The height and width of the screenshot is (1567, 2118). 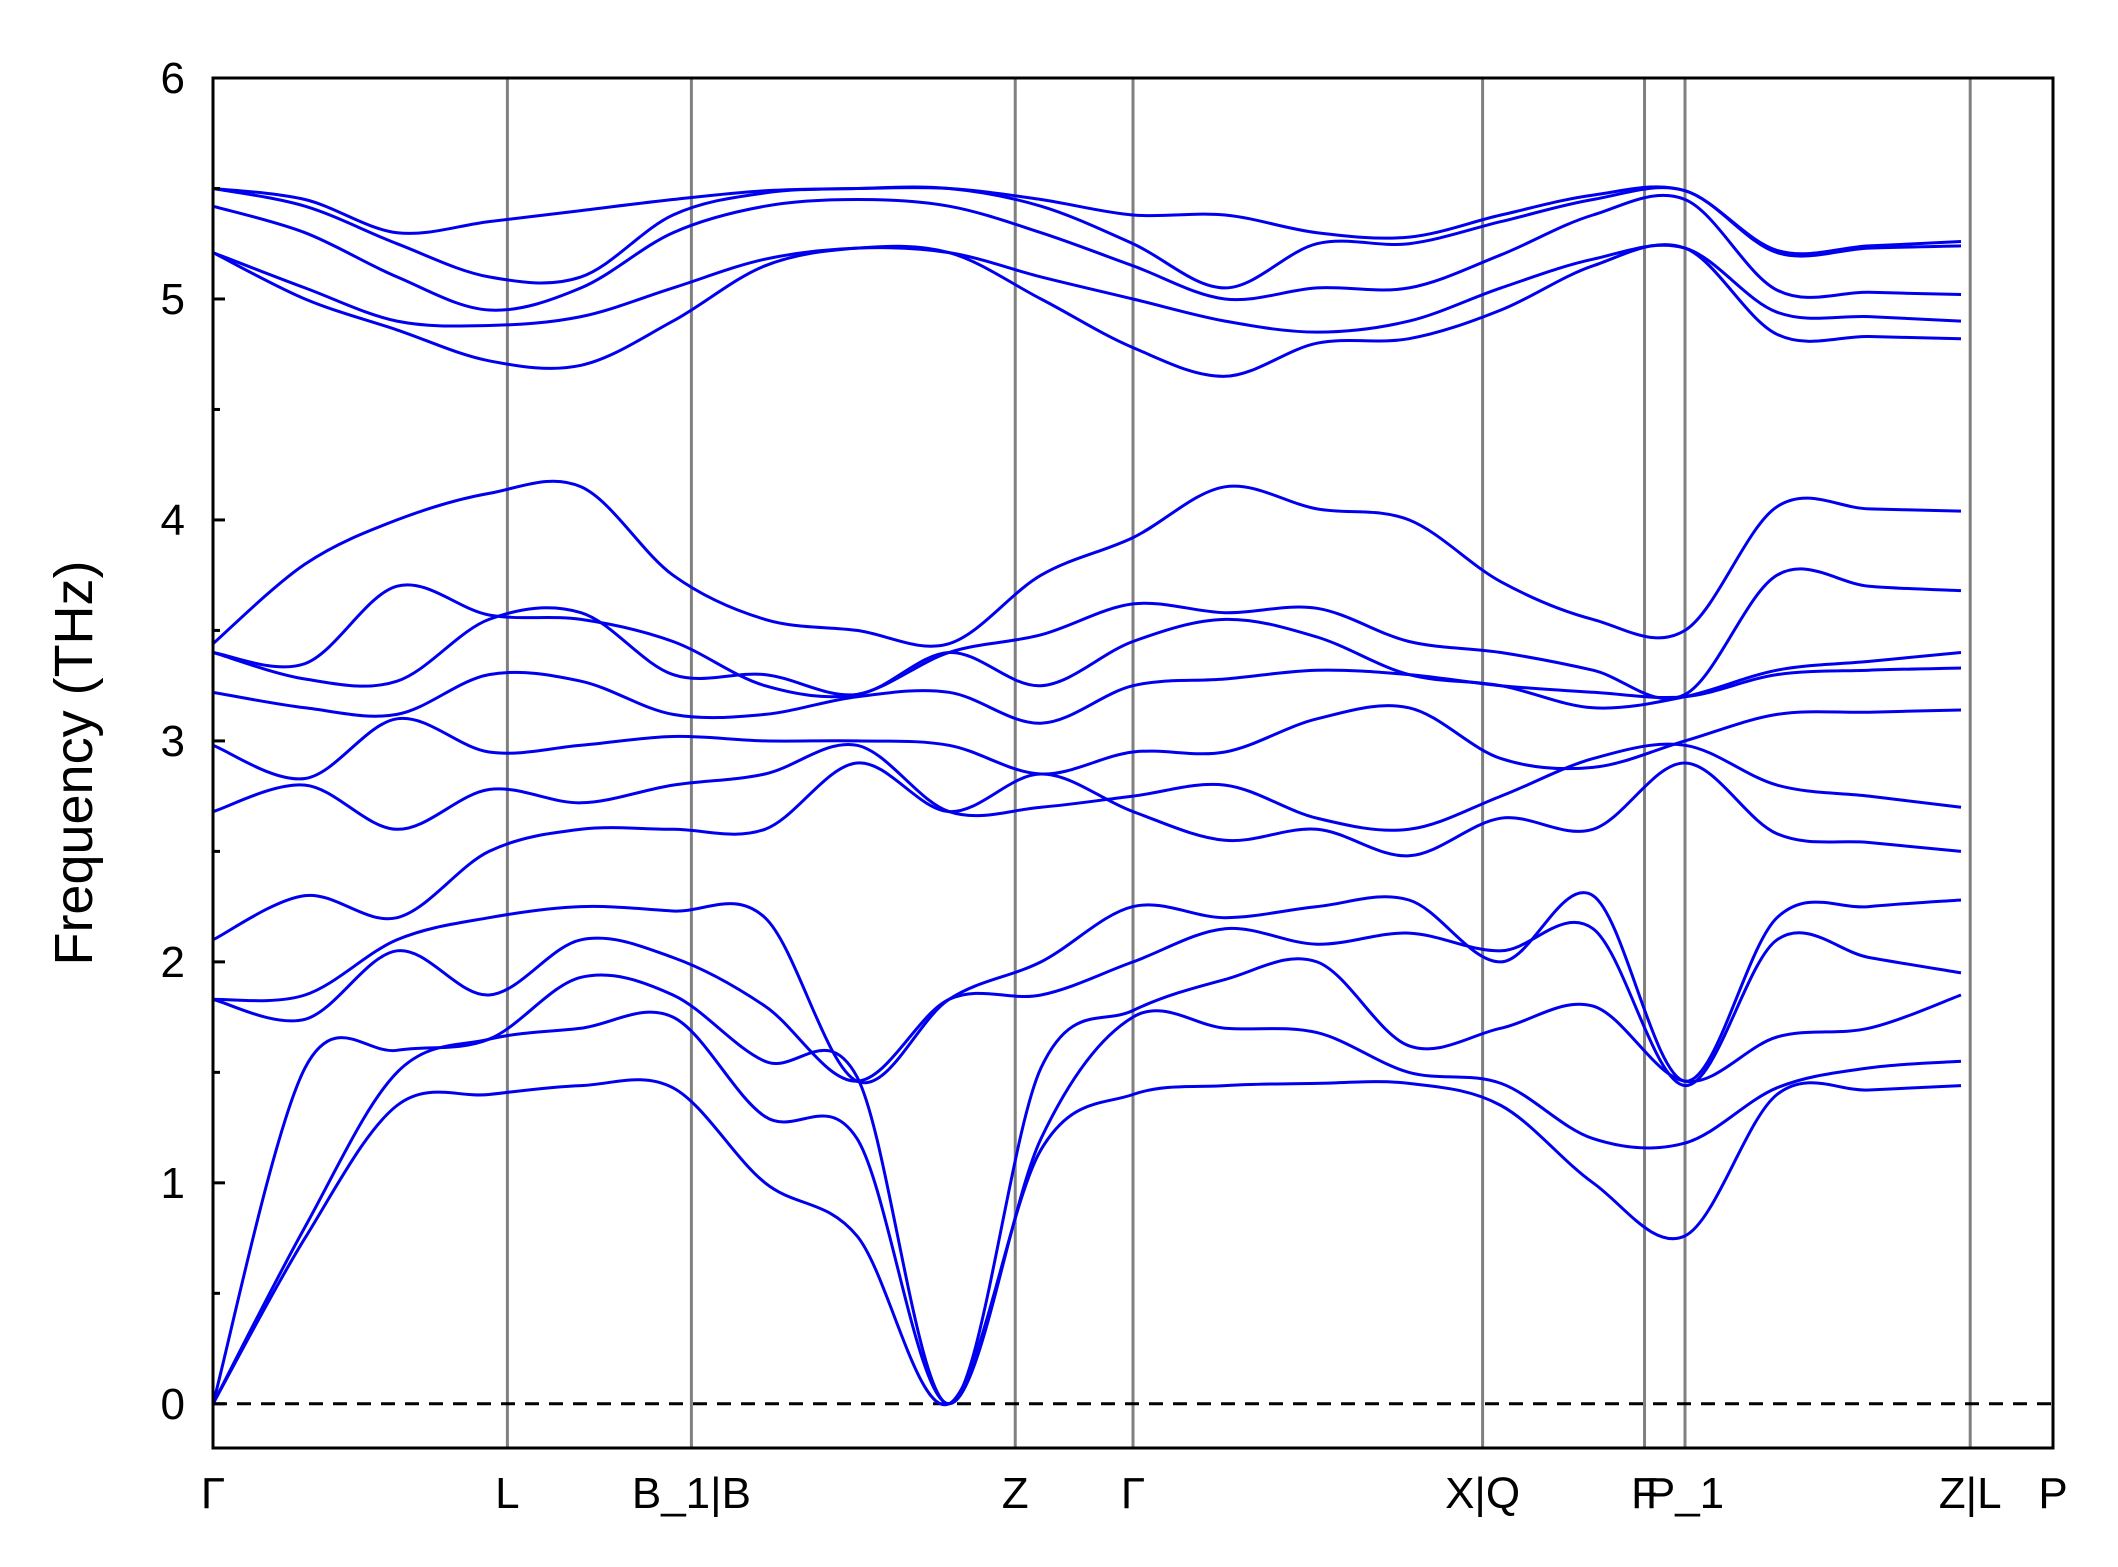 I want to click on x-tick-label: L, so click(x=507, y=1493).